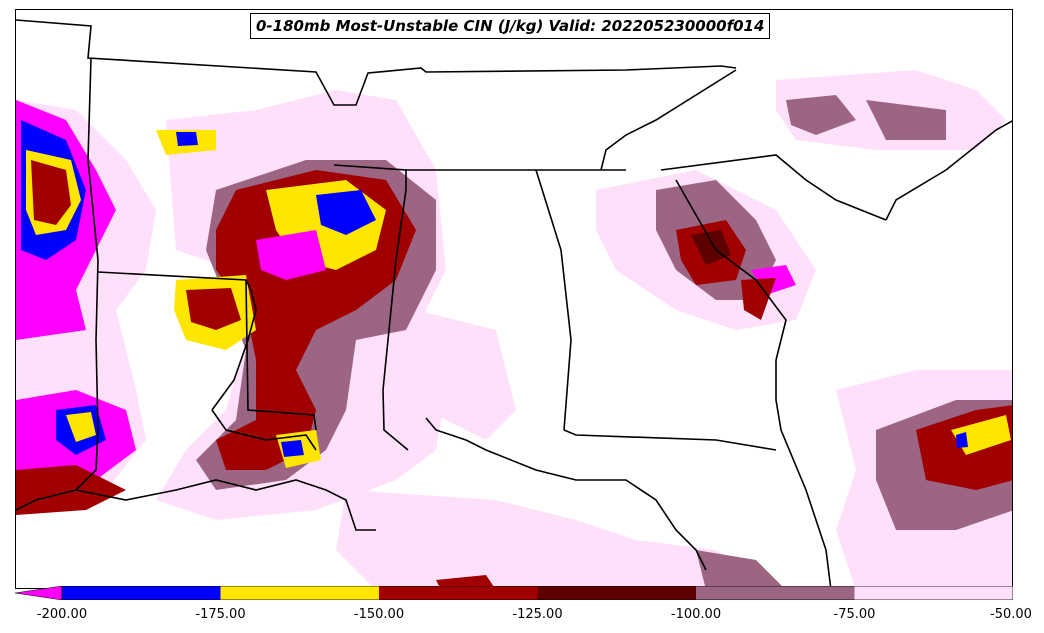 The image size is (1044, 633). Describe the element at coordinates (379, 614) in the screenshot. I see `colorbar-tick-label: -150.00` at that location.